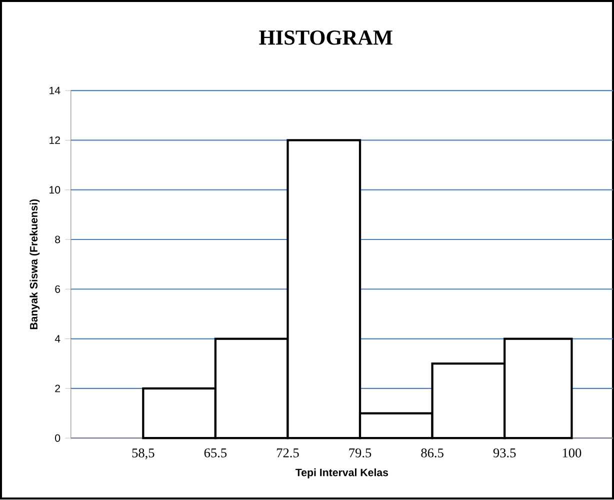 The image size is (614, 500). I want to click on y-tick-label: 0, so click(57, 438).